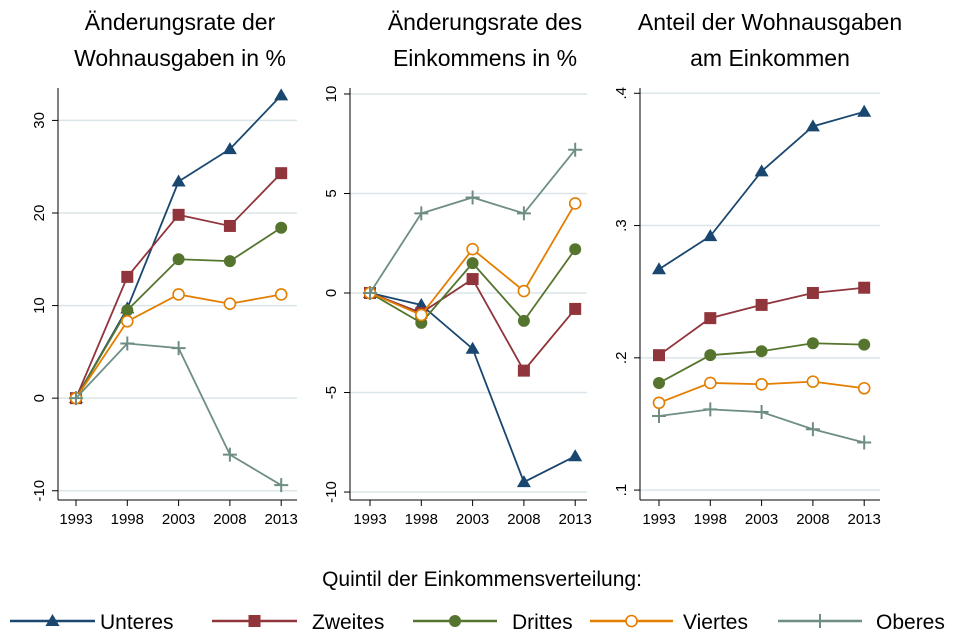  I want to click on legend-label: Oberes, so click(910, 622).